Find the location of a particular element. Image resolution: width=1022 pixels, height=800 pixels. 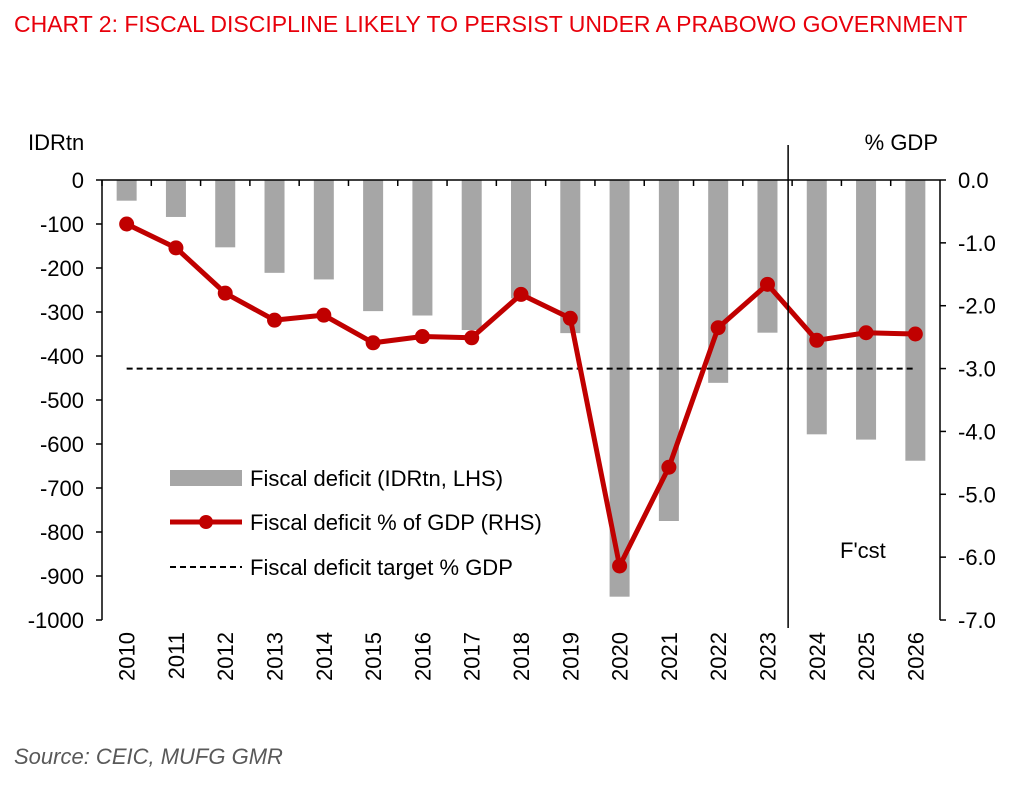

left-axis-label: IDRtn is located at coordinates (56, 142).